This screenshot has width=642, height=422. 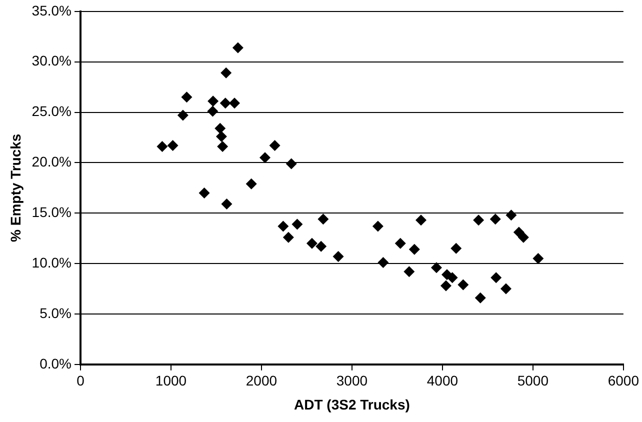 I want to click on y-tick-label: 10.0%, so click(x=52, y=262).